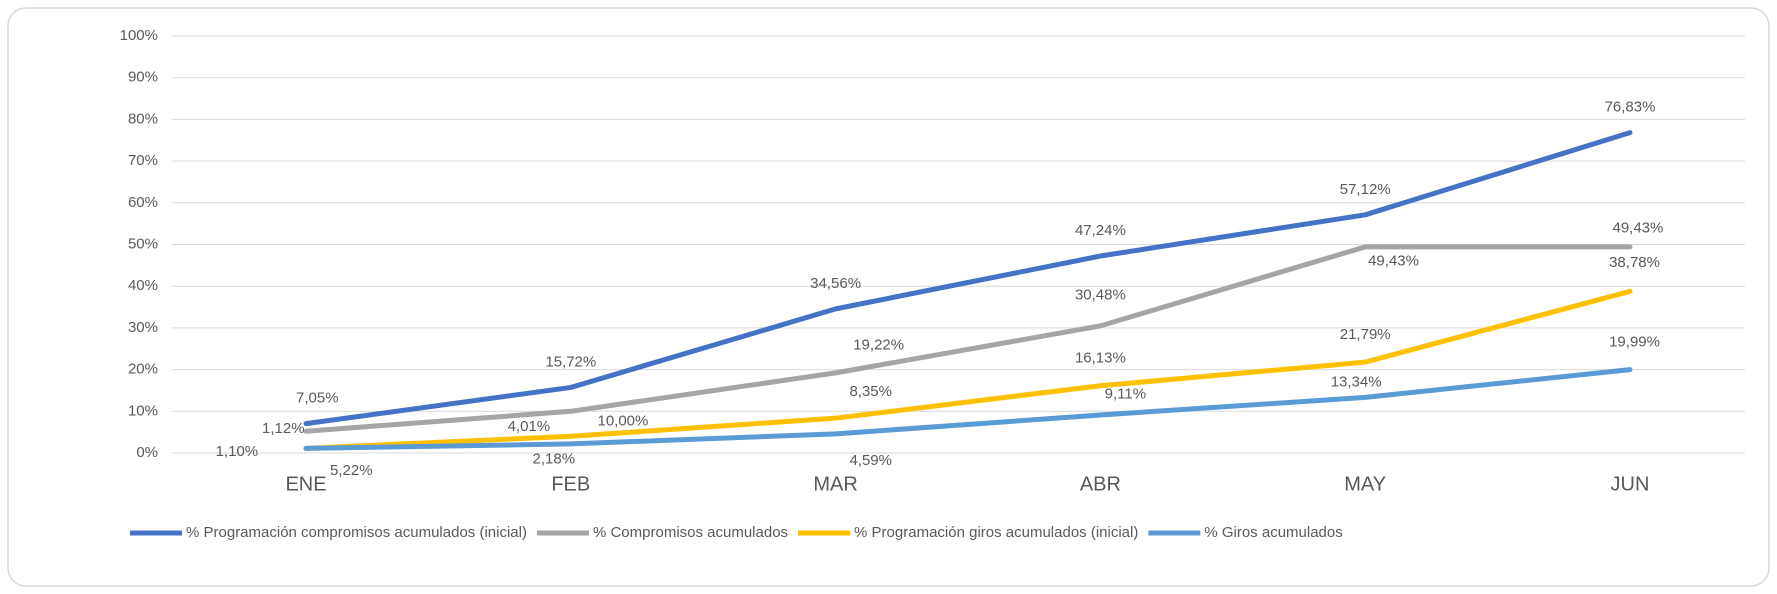 The image size is (1777, 594). What do you see at coordinates (1100, 484) in the screenshot?
I see `x-tick-label: ABR` at bounding box center [1100, 484].